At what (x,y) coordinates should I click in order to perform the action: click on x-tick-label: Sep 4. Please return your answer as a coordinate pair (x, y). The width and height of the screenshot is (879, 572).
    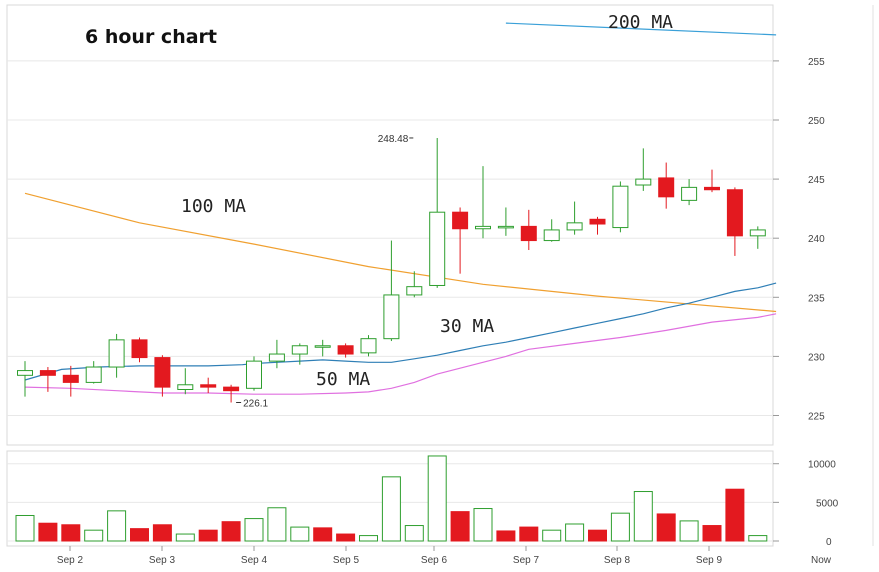
    Looking at the image, I should click on (254, 560).